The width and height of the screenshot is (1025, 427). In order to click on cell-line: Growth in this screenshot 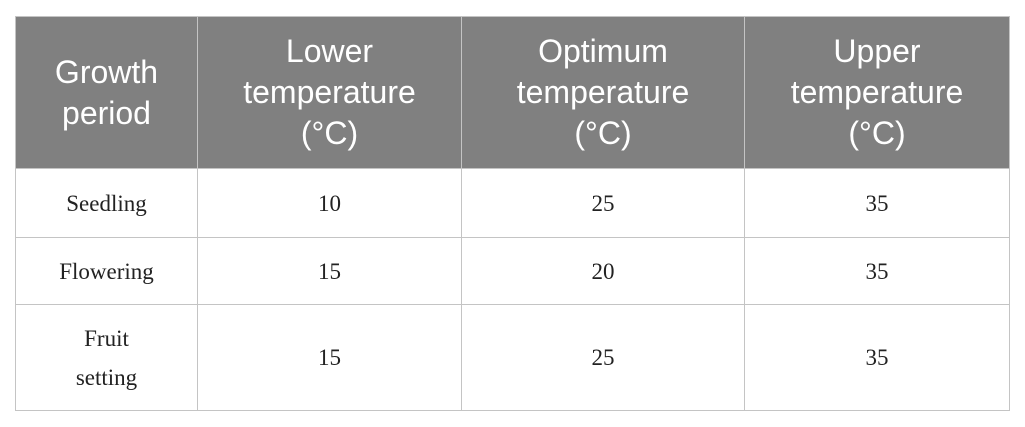, I will do `click(106, 71)`.